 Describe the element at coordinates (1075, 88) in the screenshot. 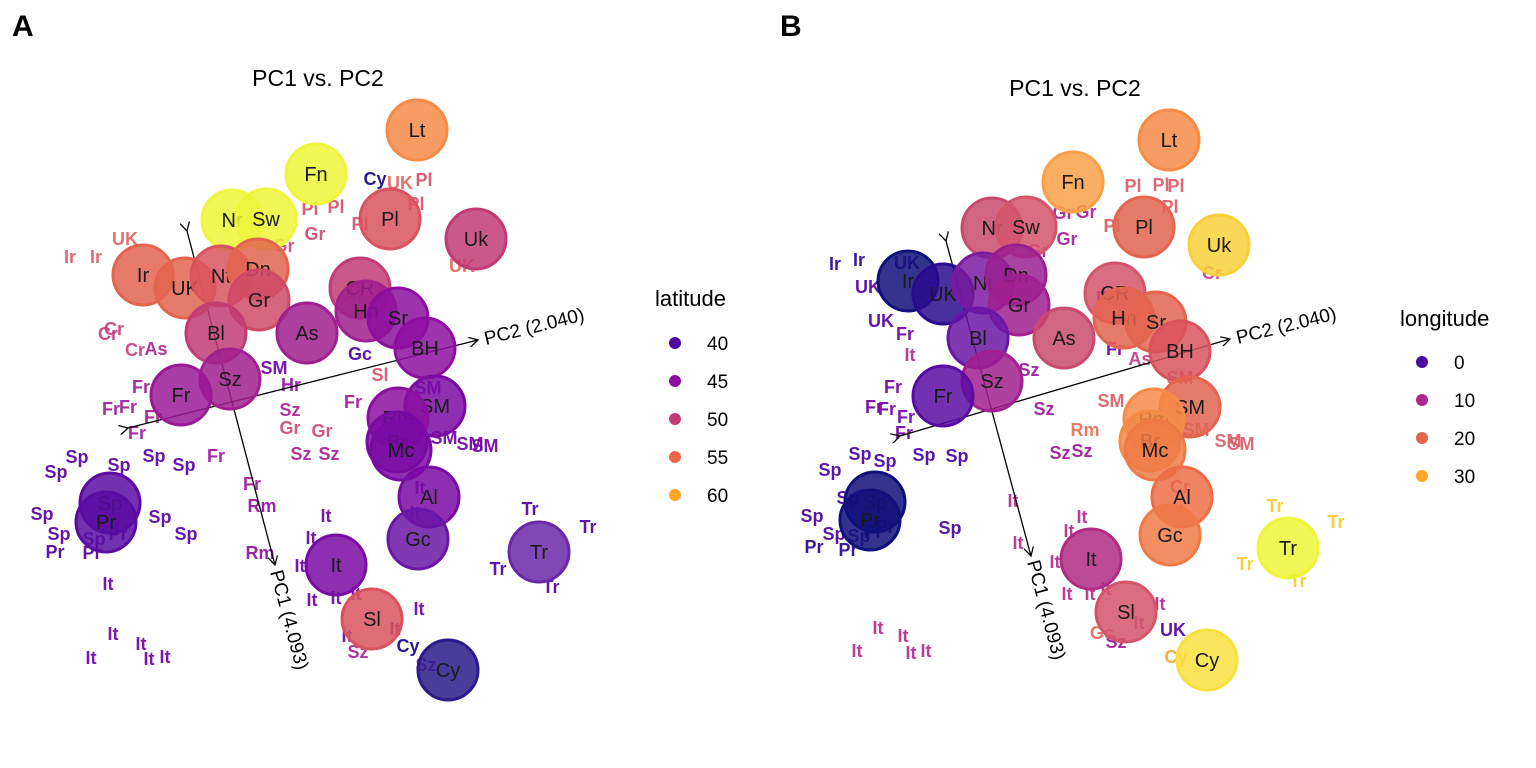

I see `plot-title: PC1 vs. PC2` at that location.